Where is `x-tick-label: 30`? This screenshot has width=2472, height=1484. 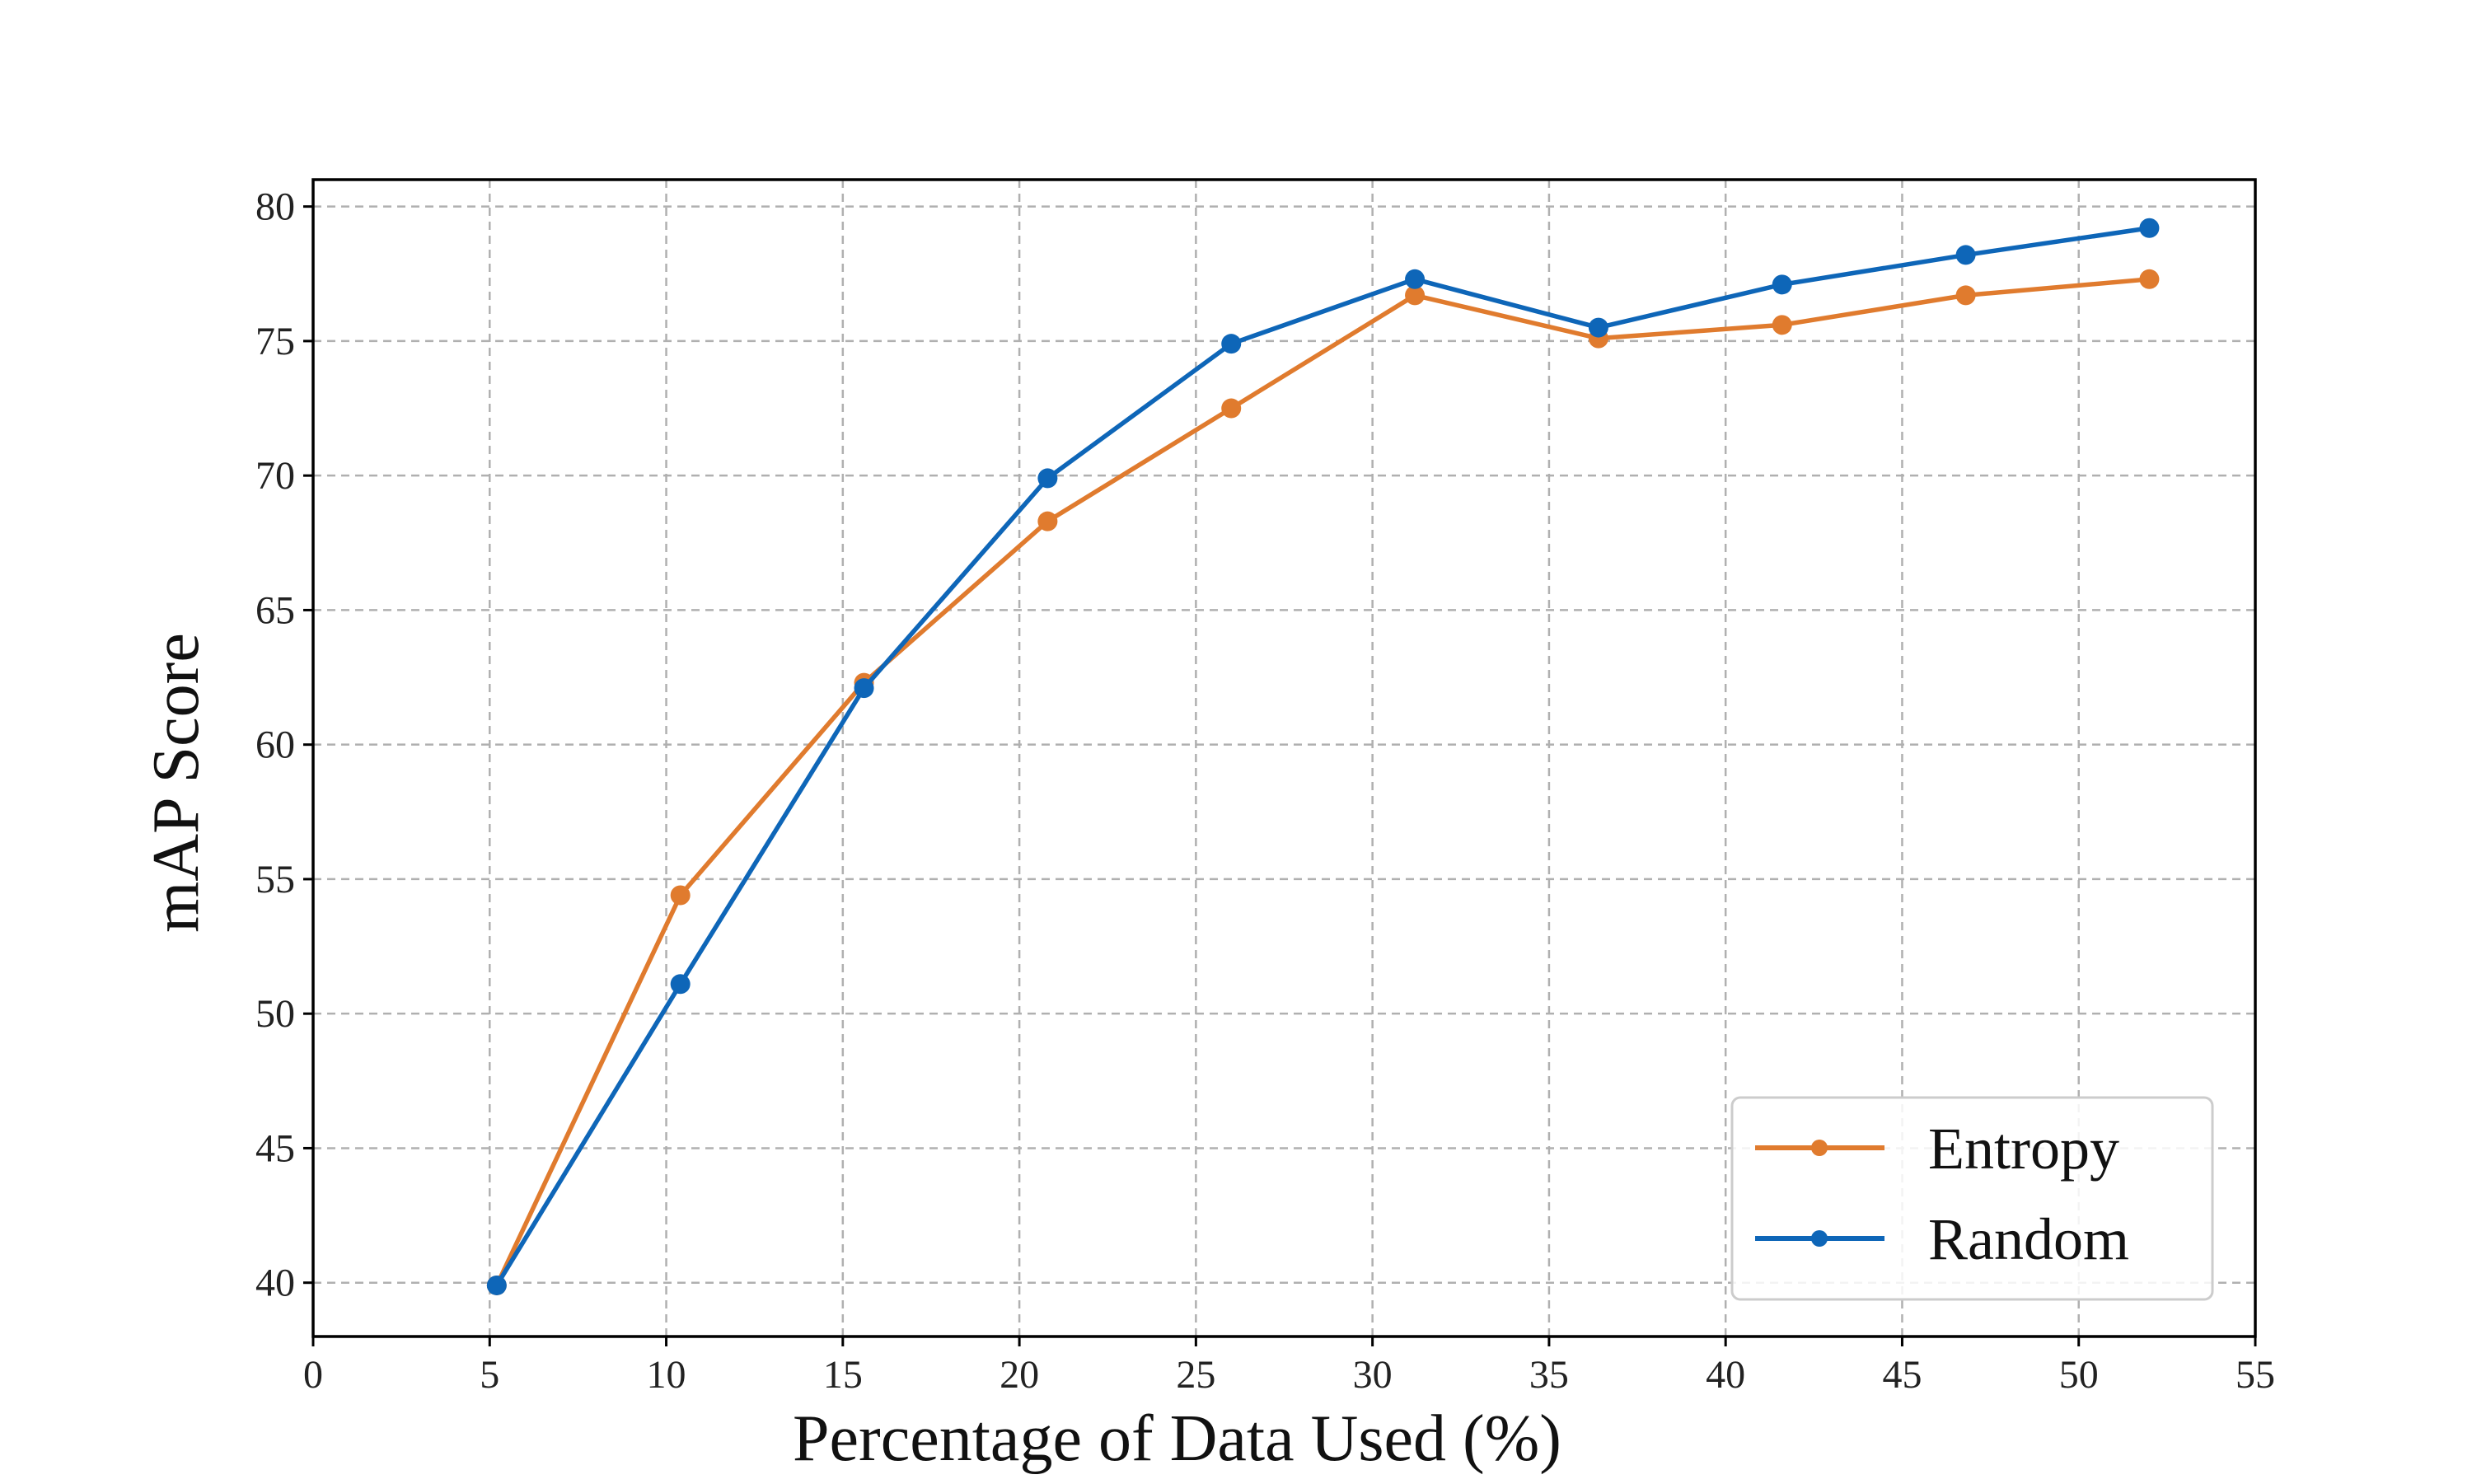
x-tick-label: 30 is located at coordinates (1373, 1375).